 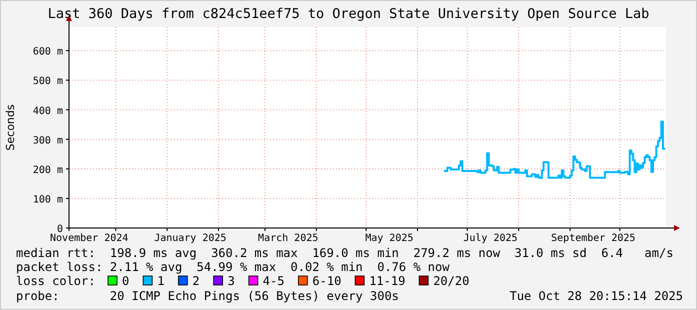 What do you see at coordinates (190, 238) in the screenshot?
I see `x-tick-label: January 2025` at bounding box center [190, 238].